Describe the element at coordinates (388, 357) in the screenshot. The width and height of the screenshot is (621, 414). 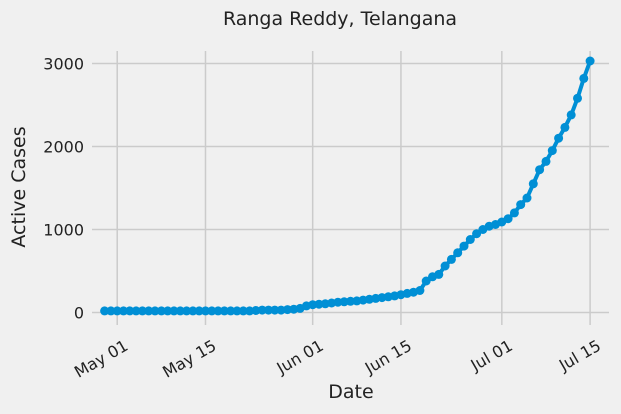
I see `x-tick-label: Jun 15` at that location.